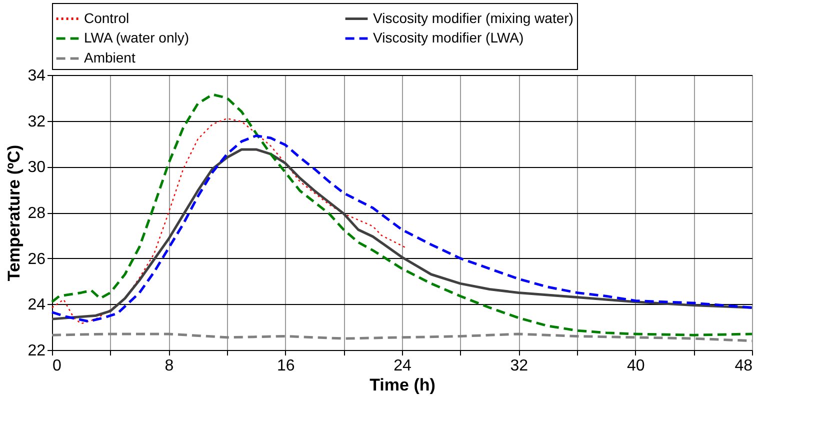 The height and width of the screenshot is (443, 822). I want to click on x-axis-title: Time (h), so click(403, 385).